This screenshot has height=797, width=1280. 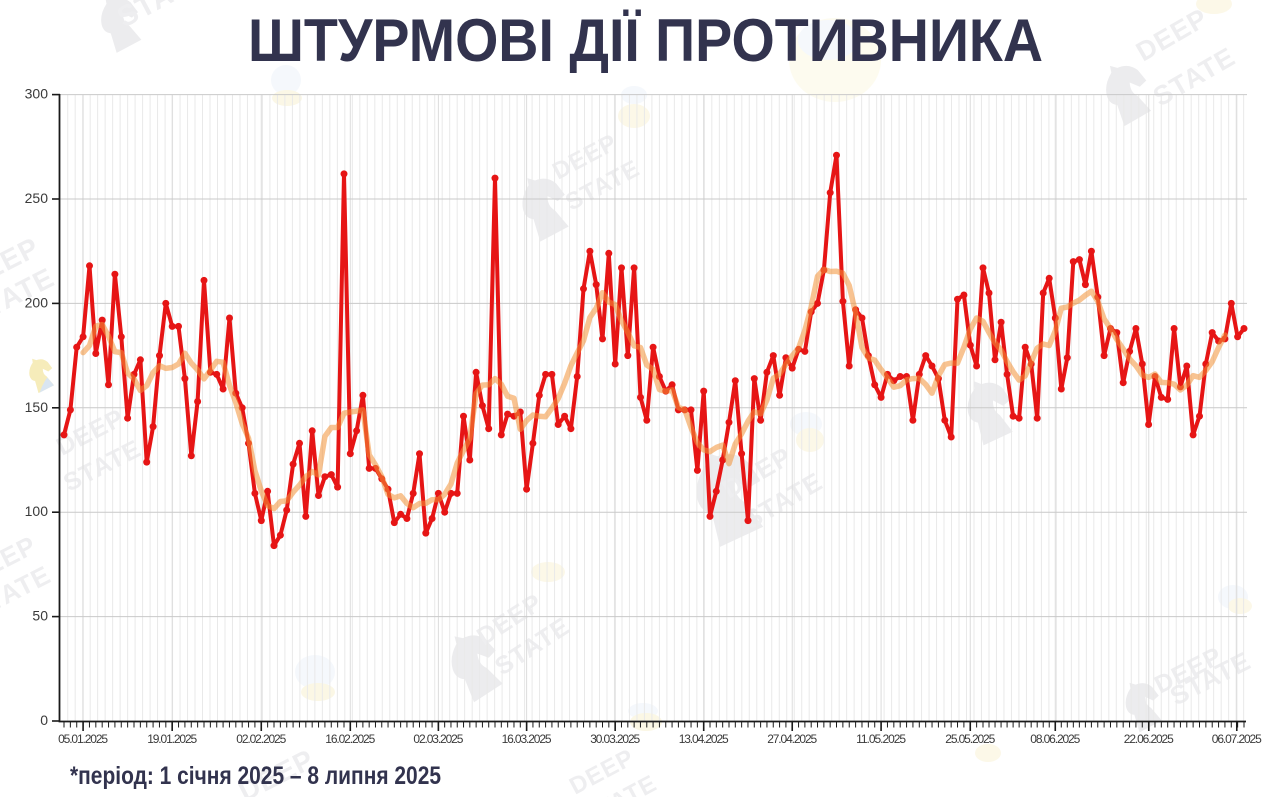 I want to click on svg-text: 22.06.2025, so click(x=1149, y=739).